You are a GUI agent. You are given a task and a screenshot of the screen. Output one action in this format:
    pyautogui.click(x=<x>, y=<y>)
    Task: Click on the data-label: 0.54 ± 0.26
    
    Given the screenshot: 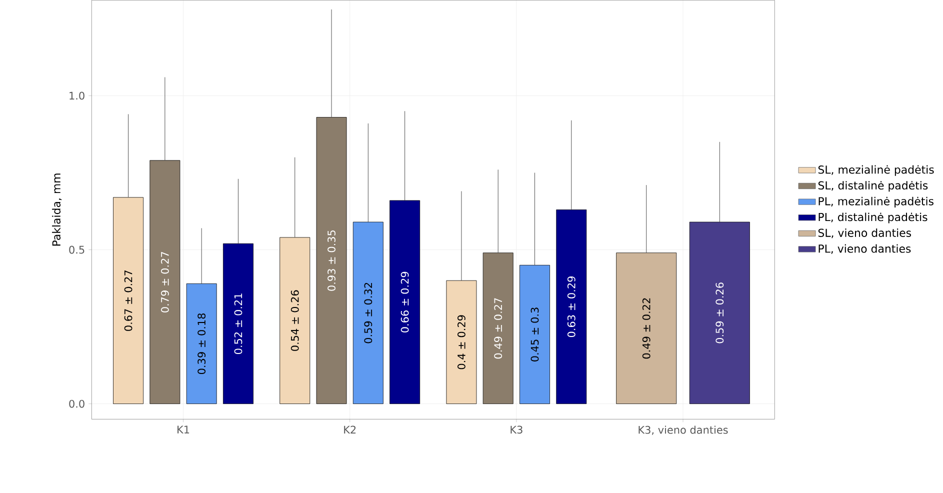 What is the action you would take?
    pyautogui.click(x=294, y=320)
    